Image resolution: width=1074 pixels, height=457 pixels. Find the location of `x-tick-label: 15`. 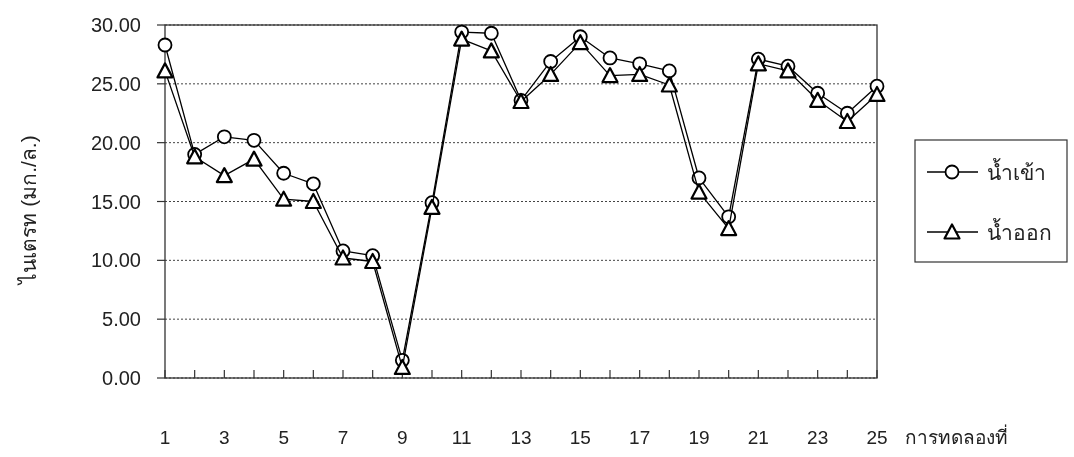

x-tick-label: 15 is located at coordinates (580, 437).